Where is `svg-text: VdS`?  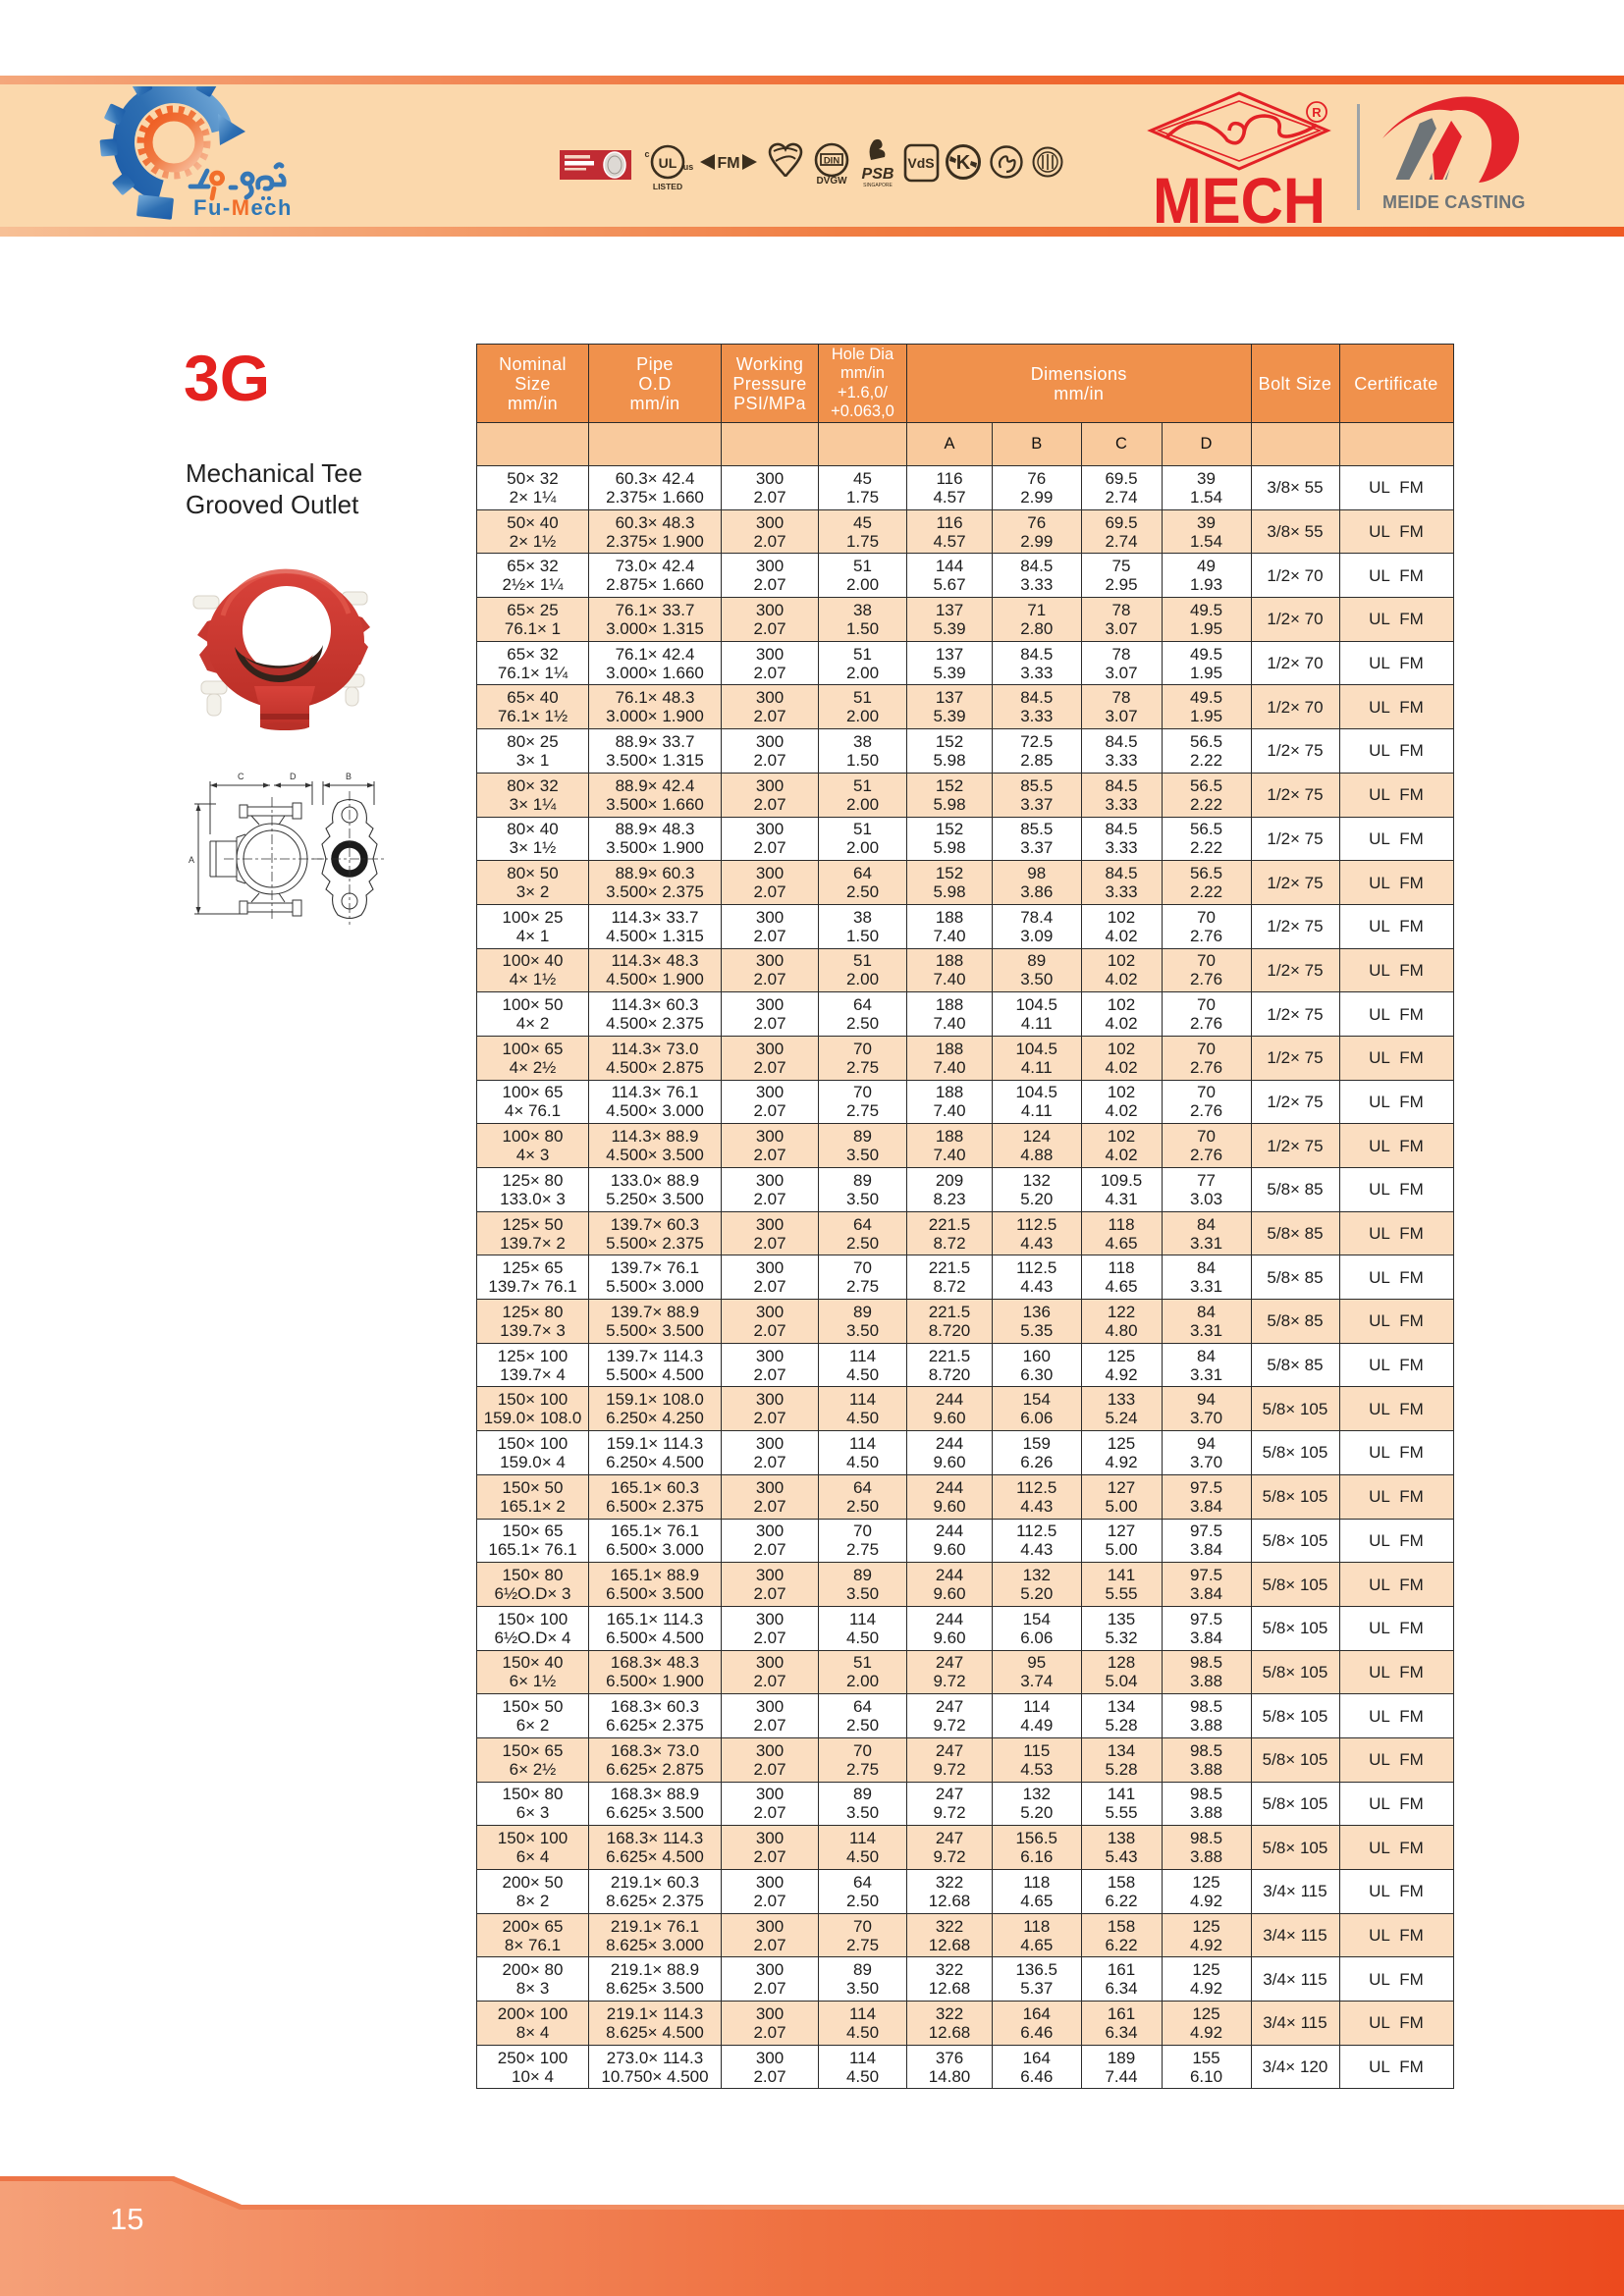 svg-text: VdS is located at coordinates (920, 163).